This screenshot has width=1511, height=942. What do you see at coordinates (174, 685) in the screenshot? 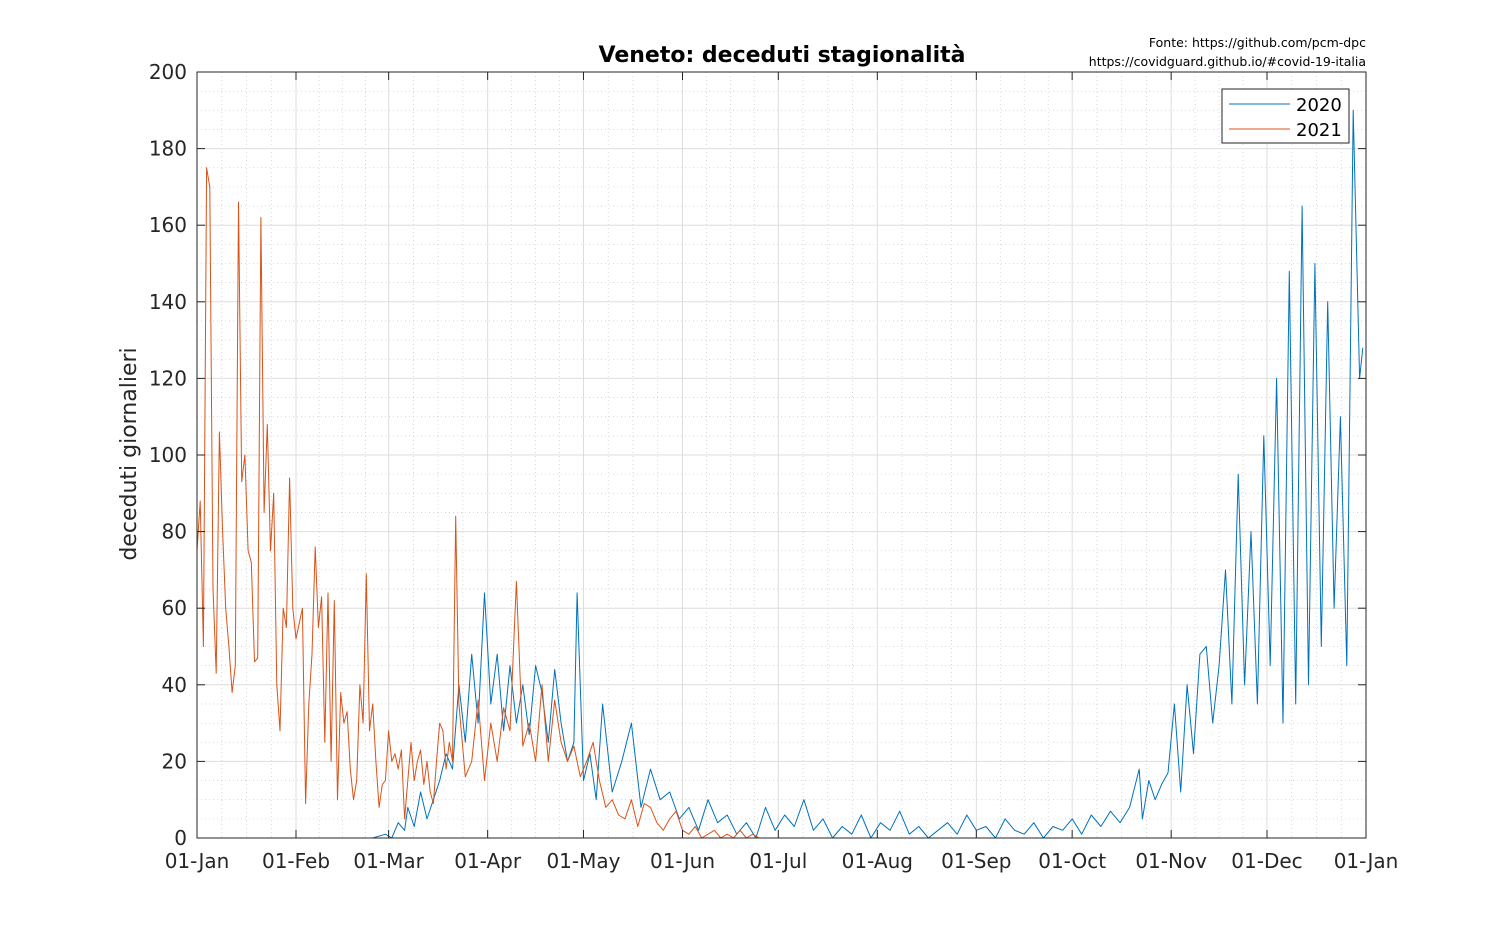
I see `y-tick-label: 40` at bounding box center [174, 685].